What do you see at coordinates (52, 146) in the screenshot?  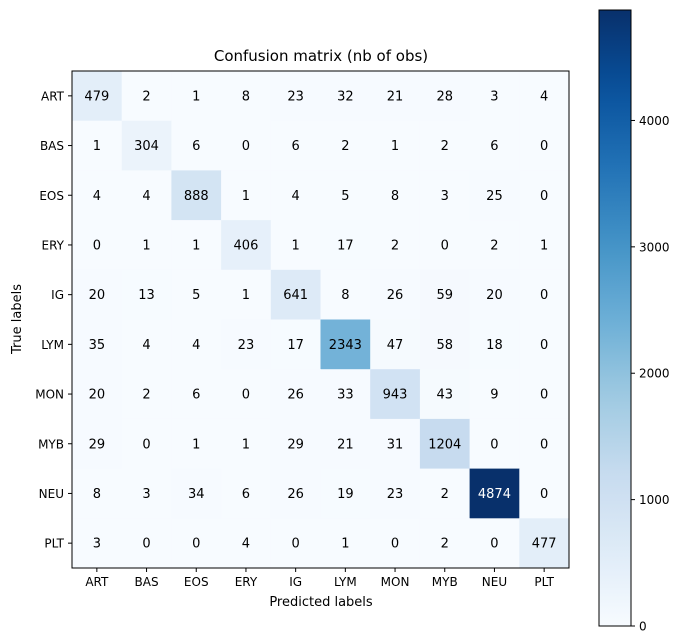 I see `y-tick-label: BAS` at bounding box center [52, 146].